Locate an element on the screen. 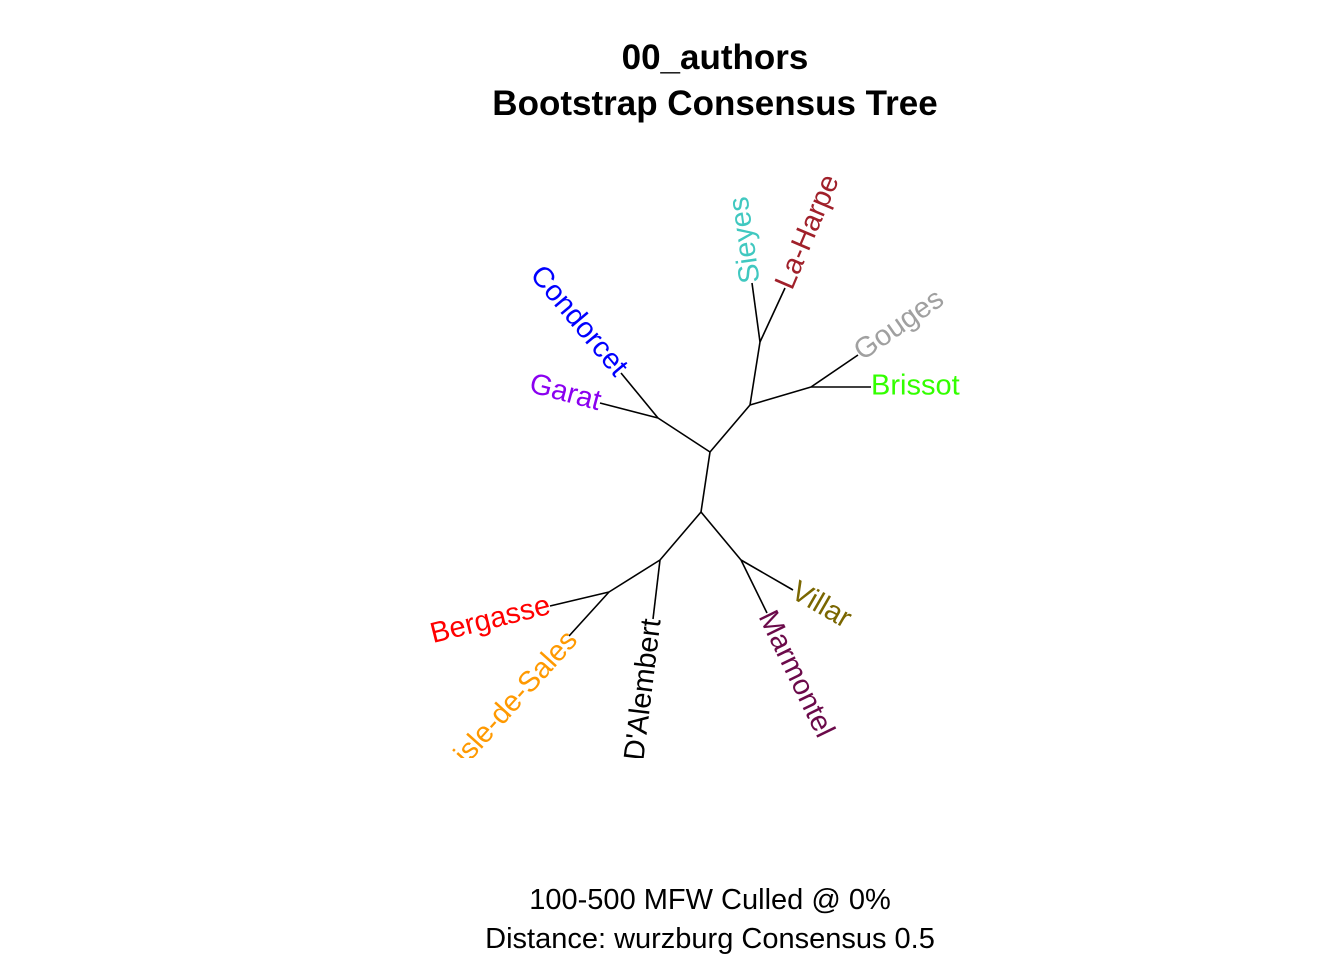 The width and height of the screenshot is (1344, 960). branch-gouges-brissot is located at coordinates (780, 396).